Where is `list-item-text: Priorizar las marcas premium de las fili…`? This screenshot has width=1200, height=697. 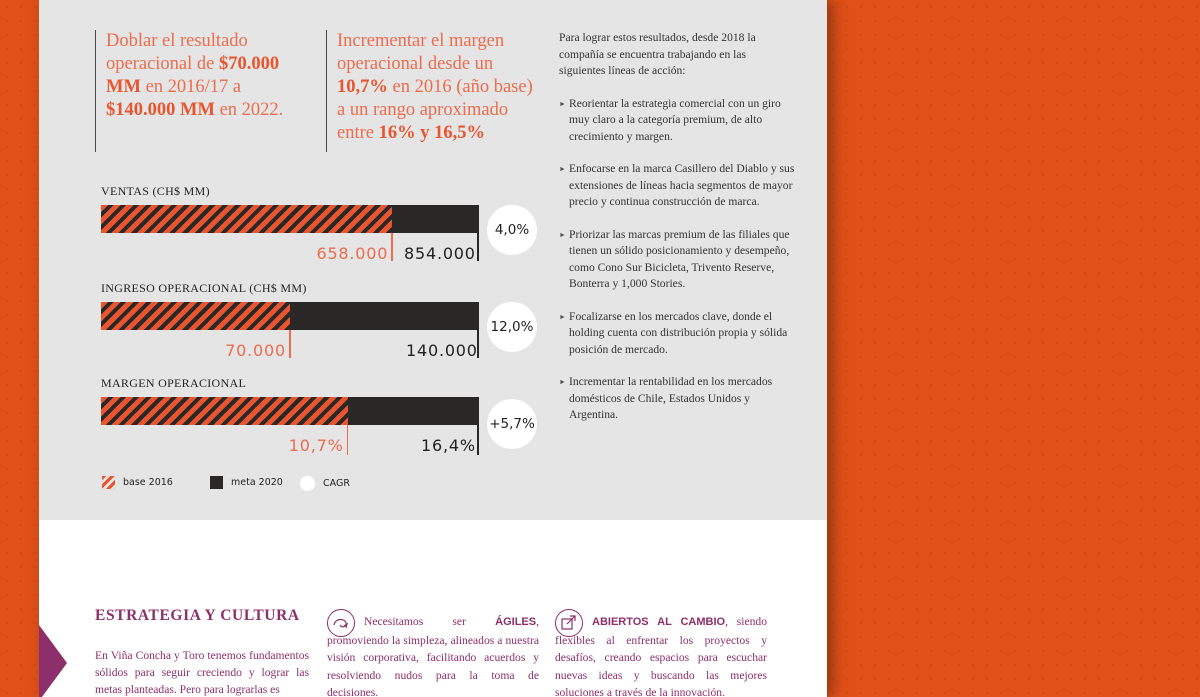 list-item-text: Priorizar las marcas premium de las fili… is located at coordinates (679, 259).